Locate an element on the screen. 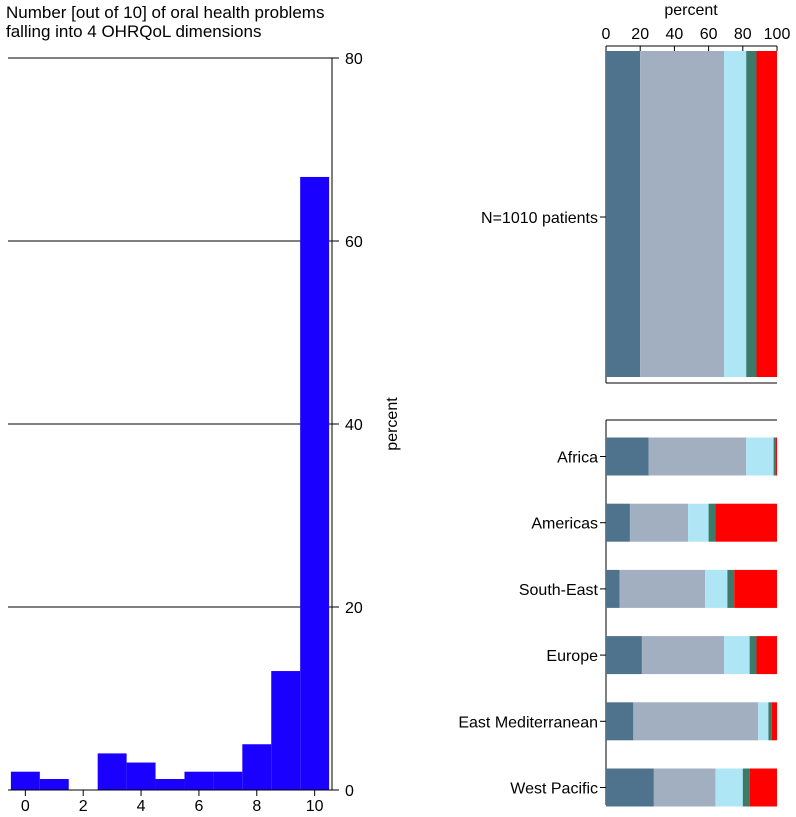 This screenshot has height=817, width=796. histogram-title-line-2: falling into 4 OHRQoL dimensions is located at coordinates (133, 31).